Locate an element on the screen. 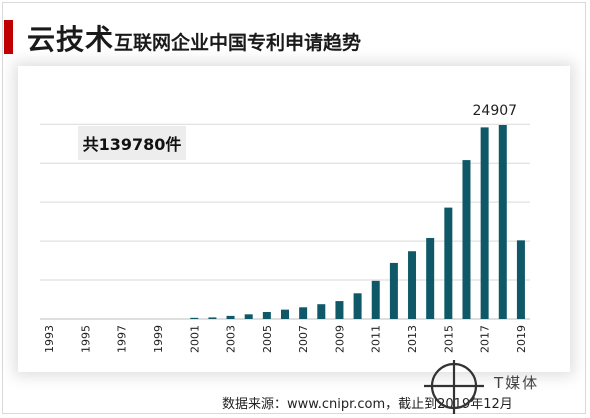 Image resolution: width=590 pixels, height=418 pixels. bar-2005 is located at coordinates (266, 315).